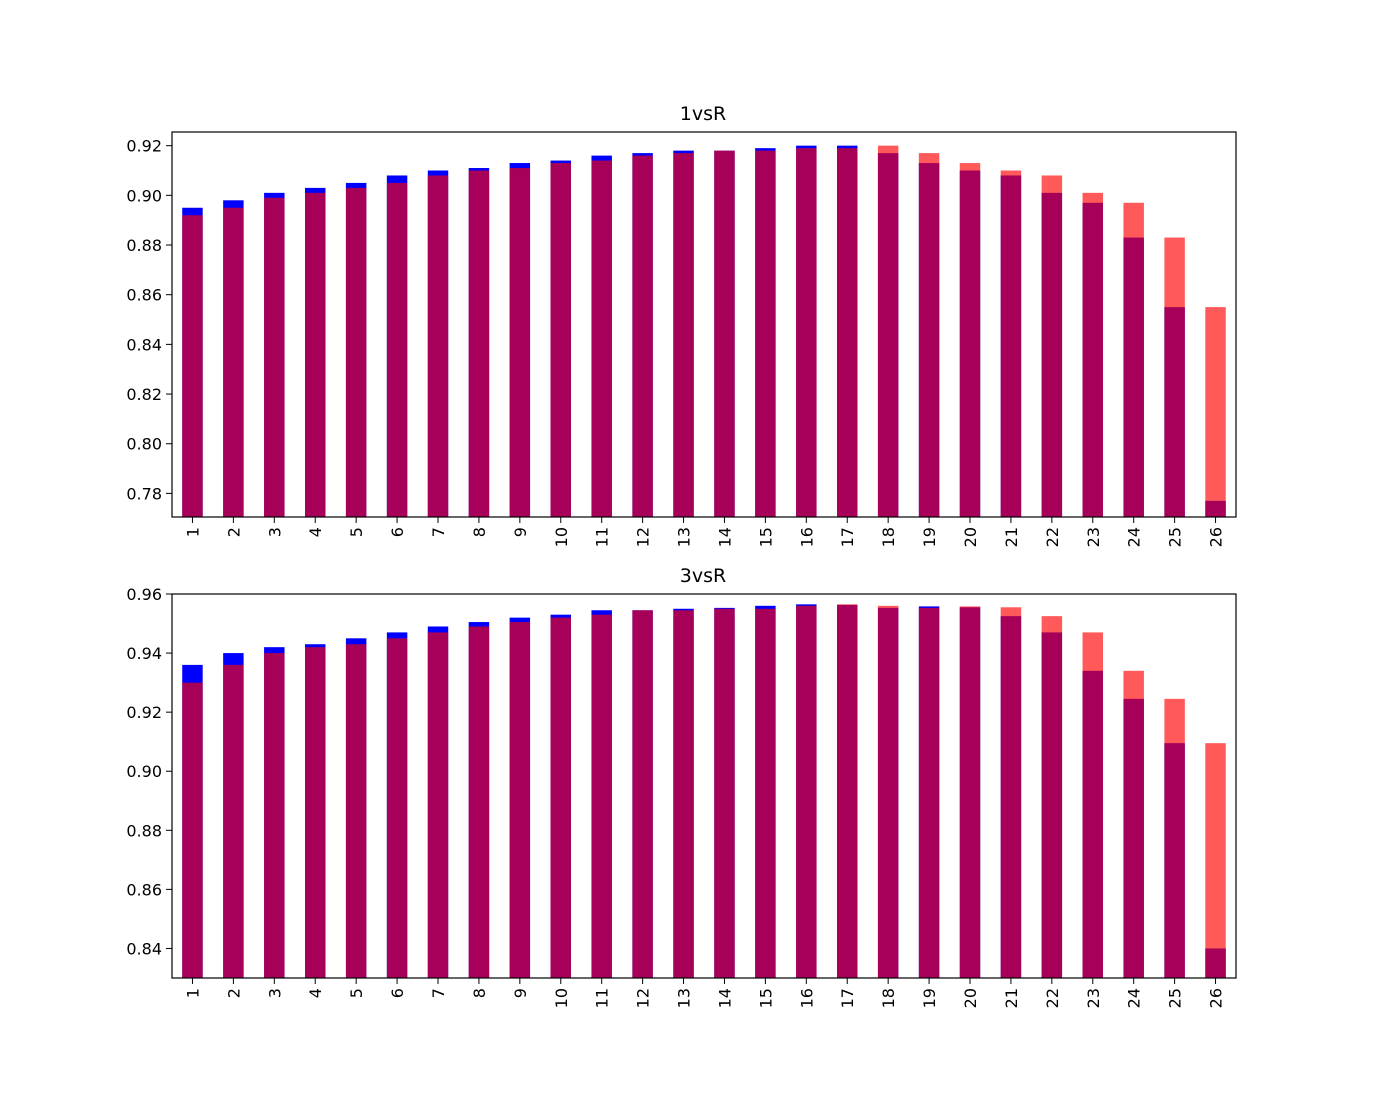  What do you see at coordinates (438, 993) in the screenshot?
I see `x-tick-label: 7` at bounding box center [438, 993].